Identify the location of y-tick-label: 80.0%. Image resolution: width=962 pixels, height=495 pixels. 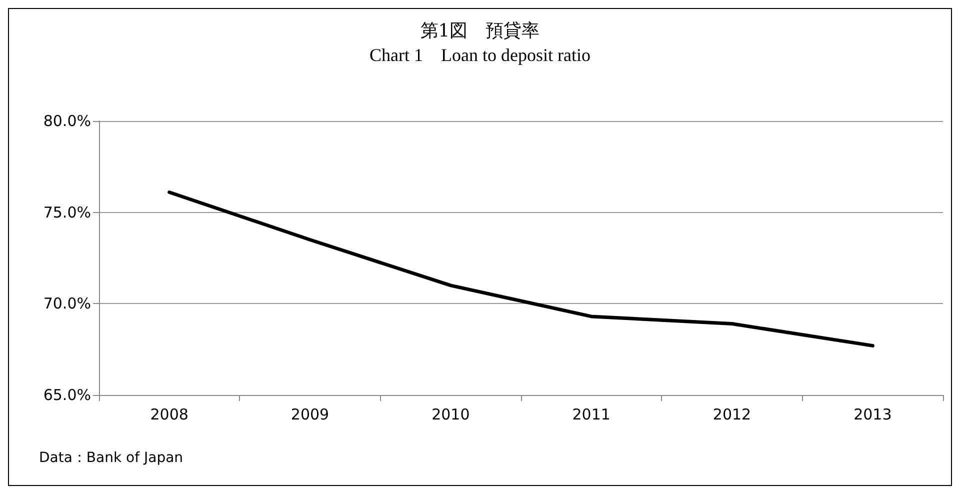
(67, 121).